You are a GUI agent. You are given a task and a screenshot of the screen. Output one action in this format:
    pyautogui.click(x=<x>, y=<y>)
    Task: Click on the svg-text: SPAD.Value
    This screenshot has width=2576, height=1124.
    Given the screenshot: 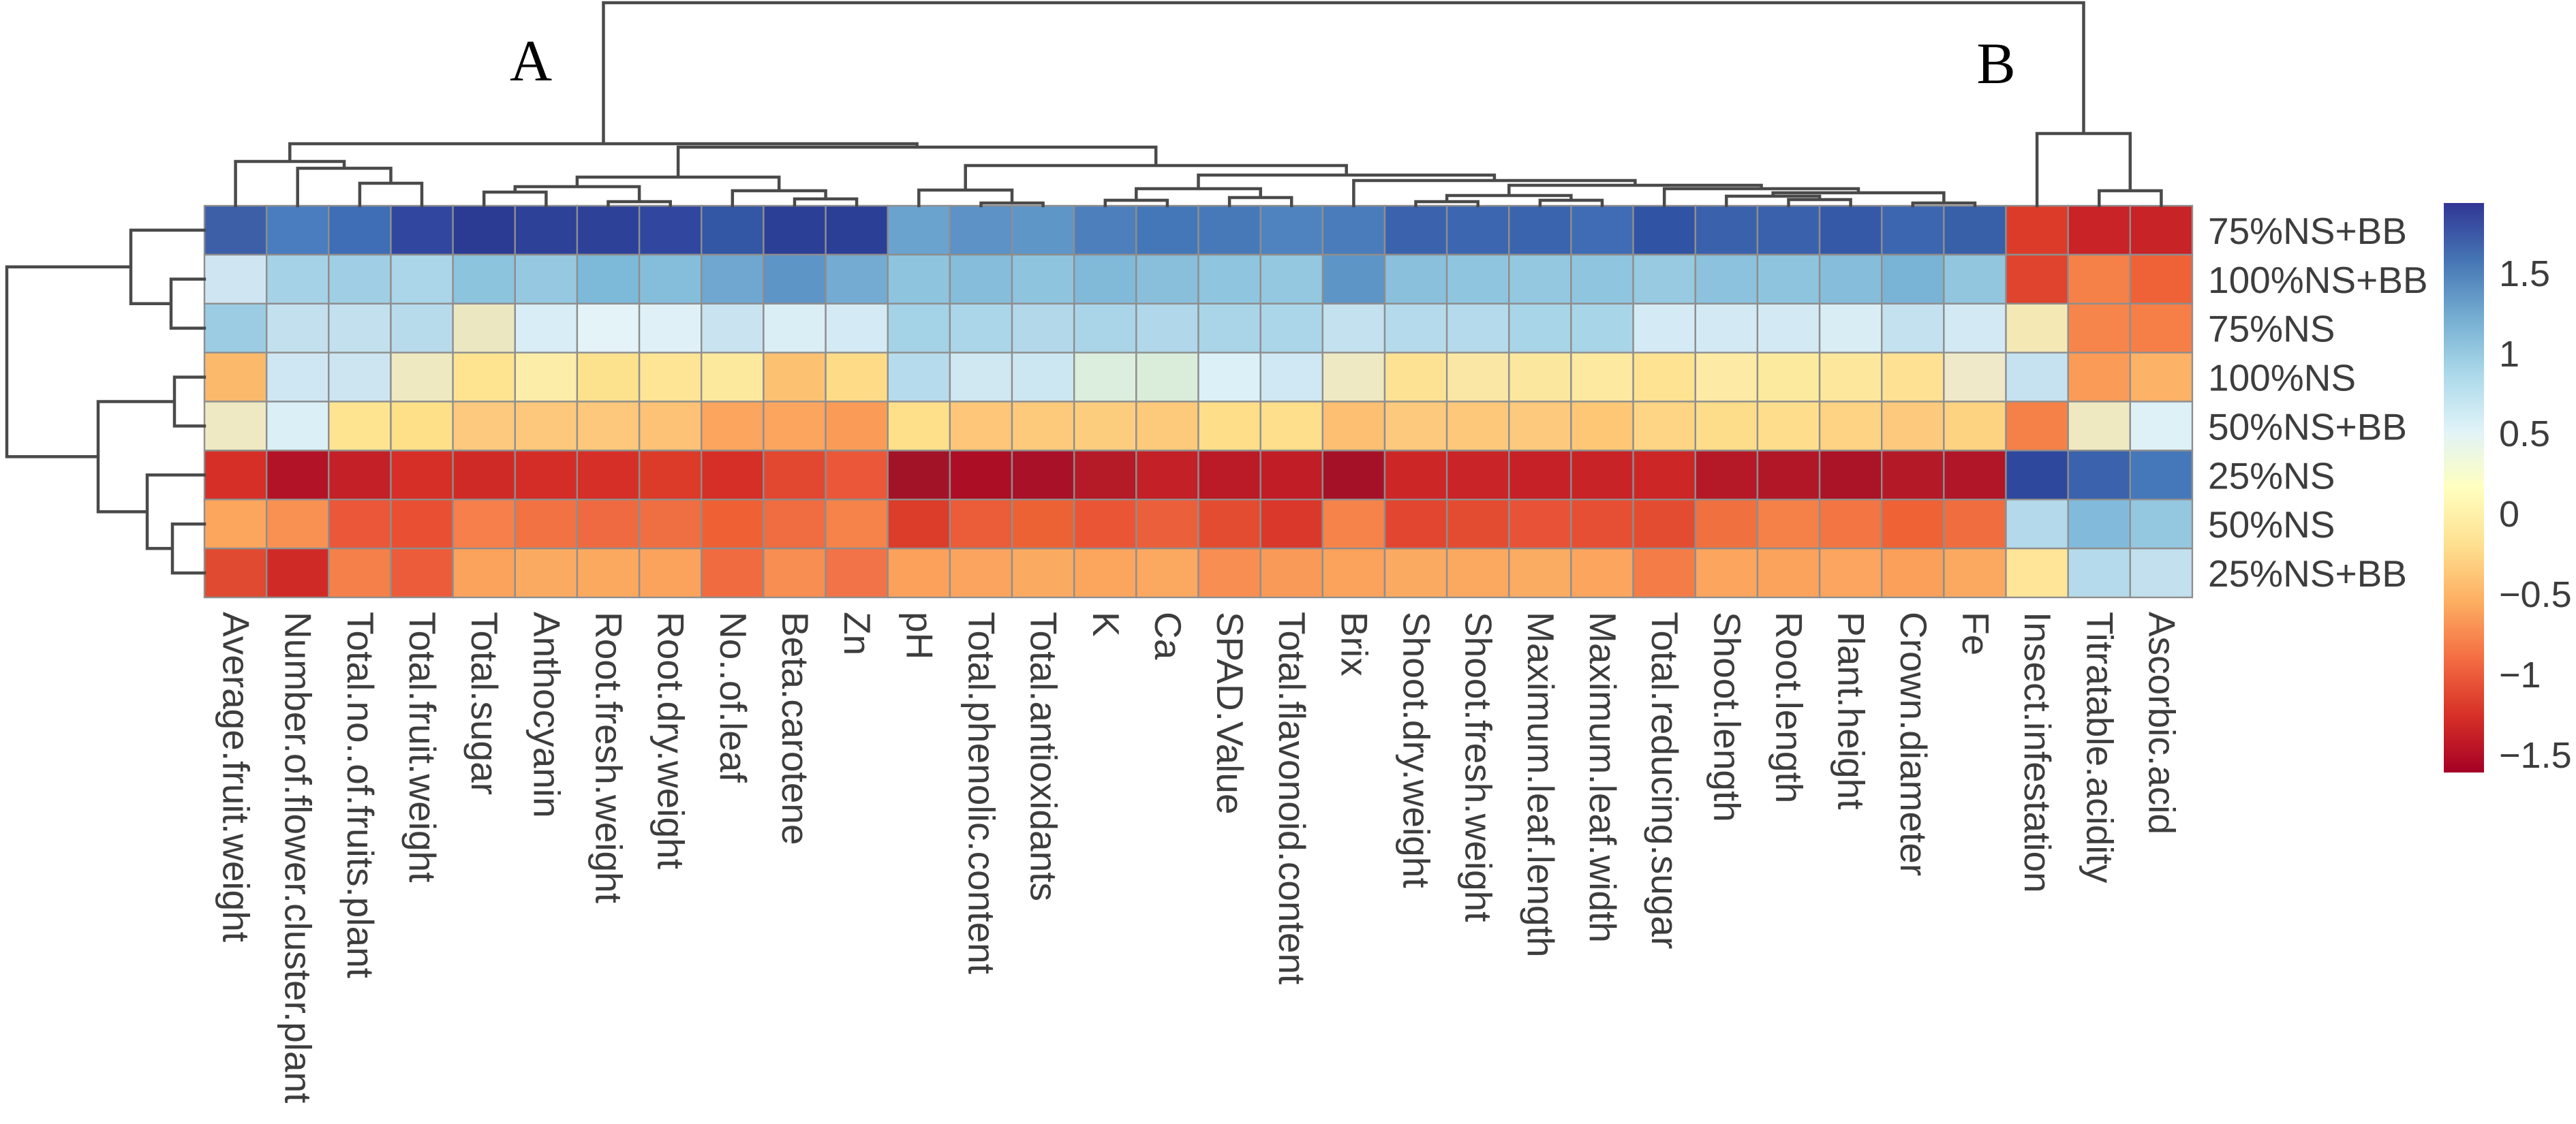 What is the action you would take?
    pyautogui.click(x=1230, y=713)
    